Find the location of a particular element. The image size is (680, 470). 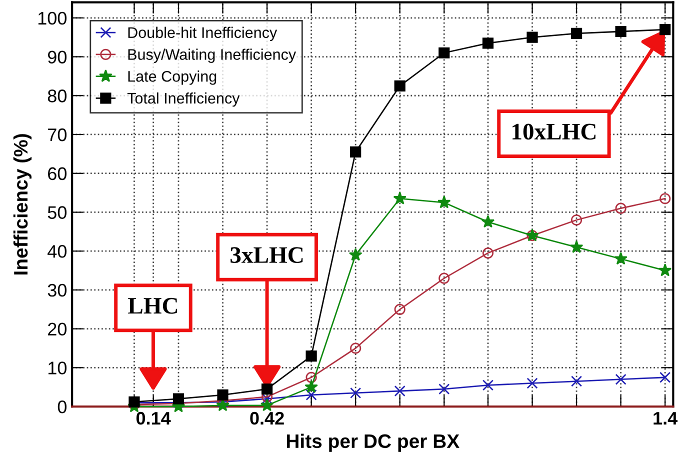

annotation: LHC is located at coordinates (153, 306).